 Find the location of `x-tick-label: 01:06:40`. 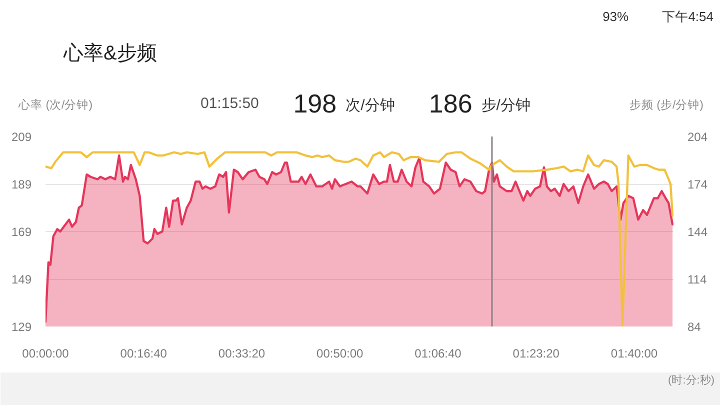

x-tick-label: 01:06:40 is located at coordinates (438, 353).